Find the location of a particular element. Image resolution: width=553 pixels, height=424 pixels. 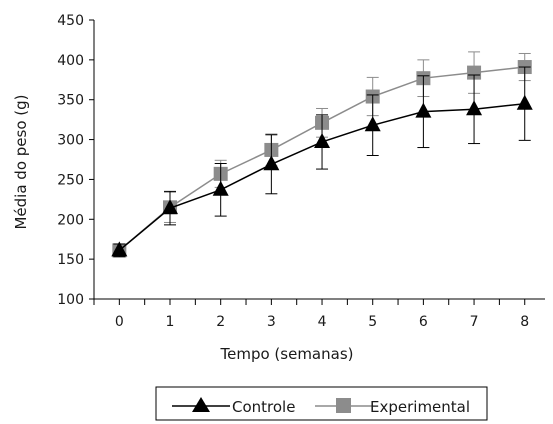

y-axis-title: Média do peso (g) is located at coordinates (21, 161).